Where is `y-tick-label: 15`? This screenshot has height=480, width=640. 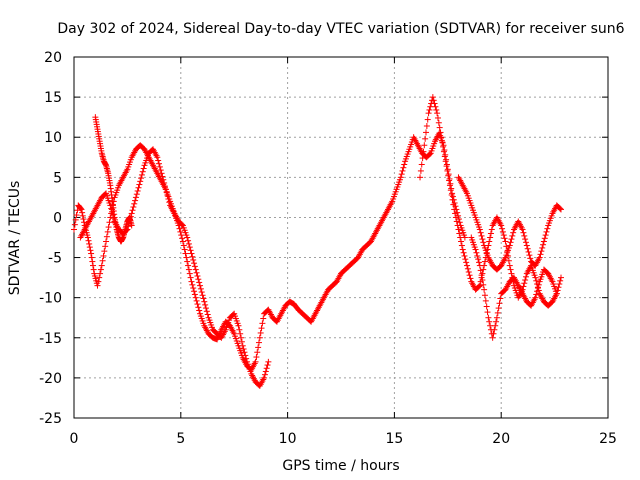 y-tick-label: 15 is located at coordinates (53, 98).